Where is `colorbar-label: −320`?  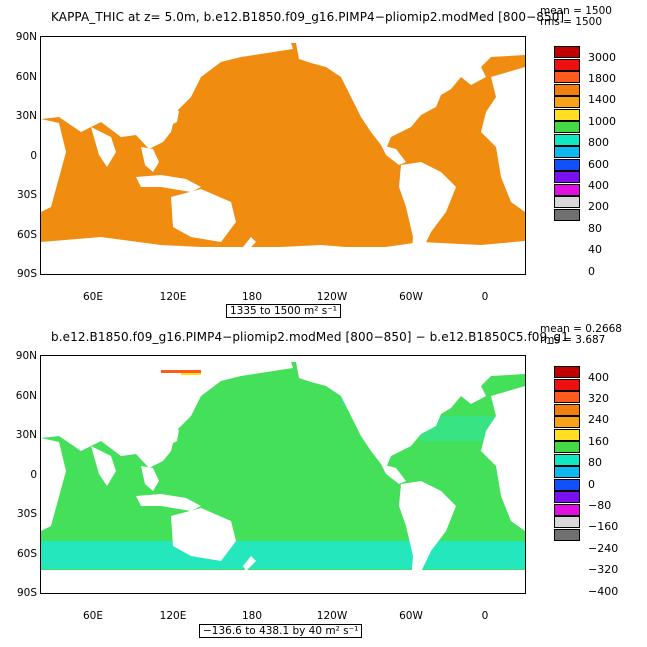
colorbar-label: −320 is located at coordinates (603, 570).